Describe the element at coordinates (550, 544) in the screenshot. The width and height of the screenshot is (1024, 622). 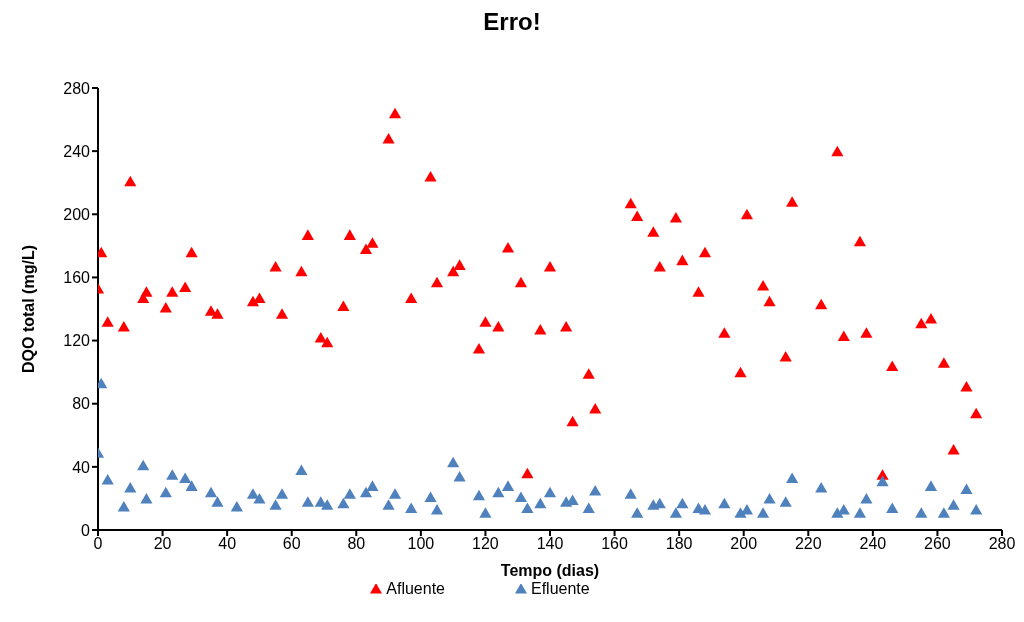
I see `x-tick-label: 140` at that location.